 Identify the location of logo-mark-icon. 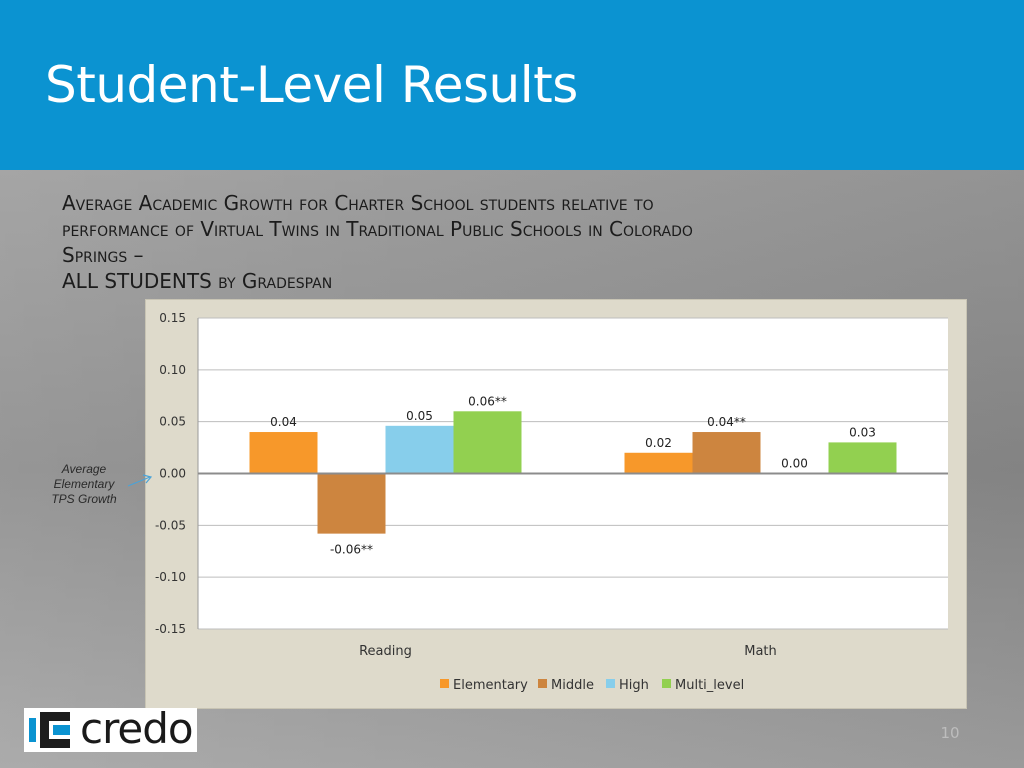
(49, 730).